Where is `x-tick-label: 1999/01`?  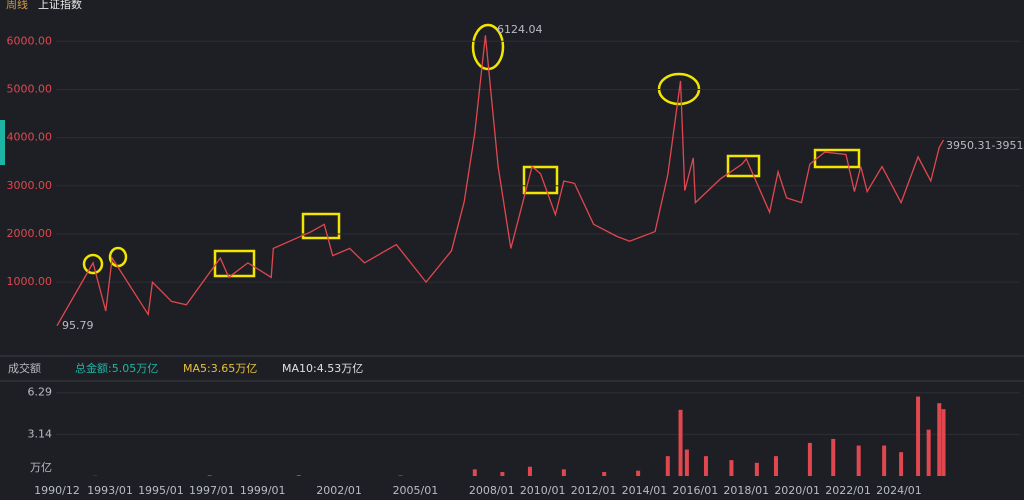 x-tick-label: 1999/01 is located at coordinates (263, 490).